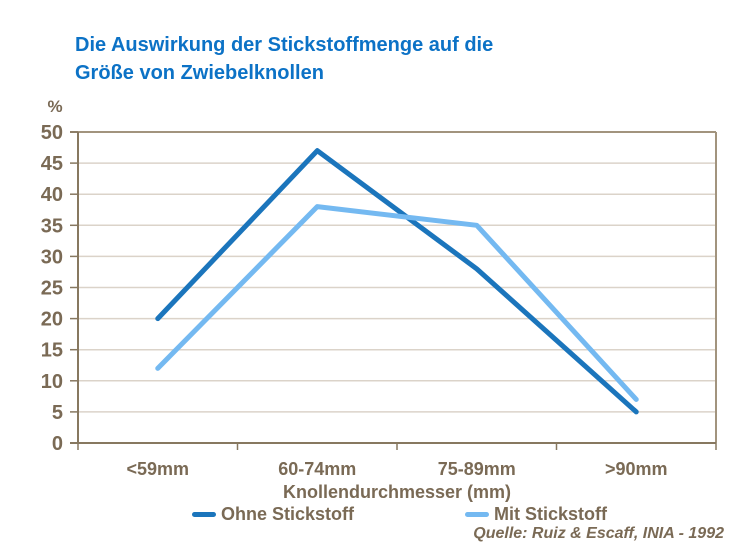 The image size is (730, 548). What do you see at coordinates (551, 513) in the screenshot?
I see `legend-label-mit-stickstoff: Mit Stickstoff` at bounding box center [551, 513].